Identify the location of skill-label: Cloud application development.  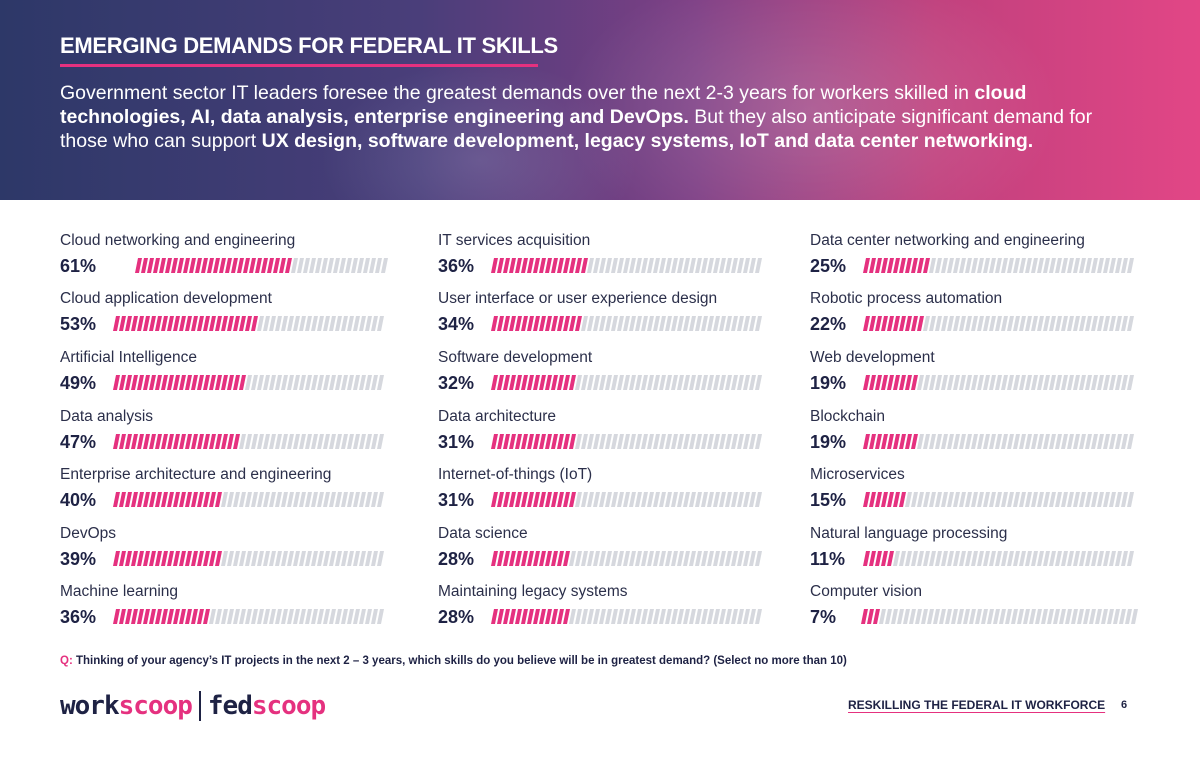
(166, 298).